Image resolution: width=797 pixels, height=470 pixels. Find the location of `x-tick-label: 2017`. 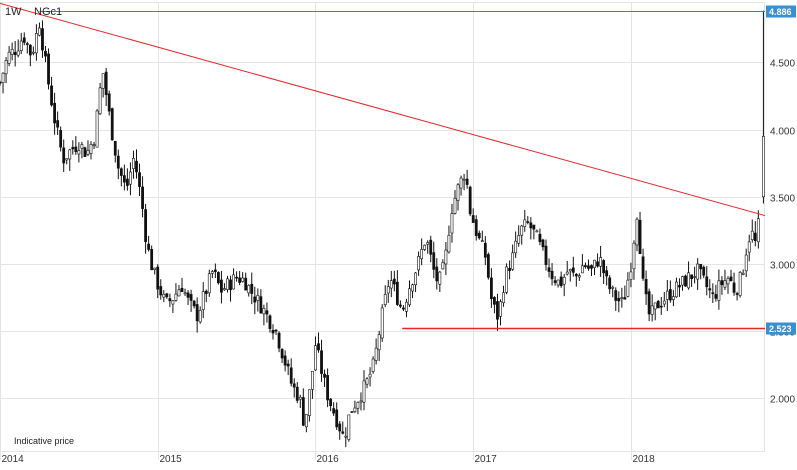

x-tick-label: 2017 is located at coordinates (486, 459).